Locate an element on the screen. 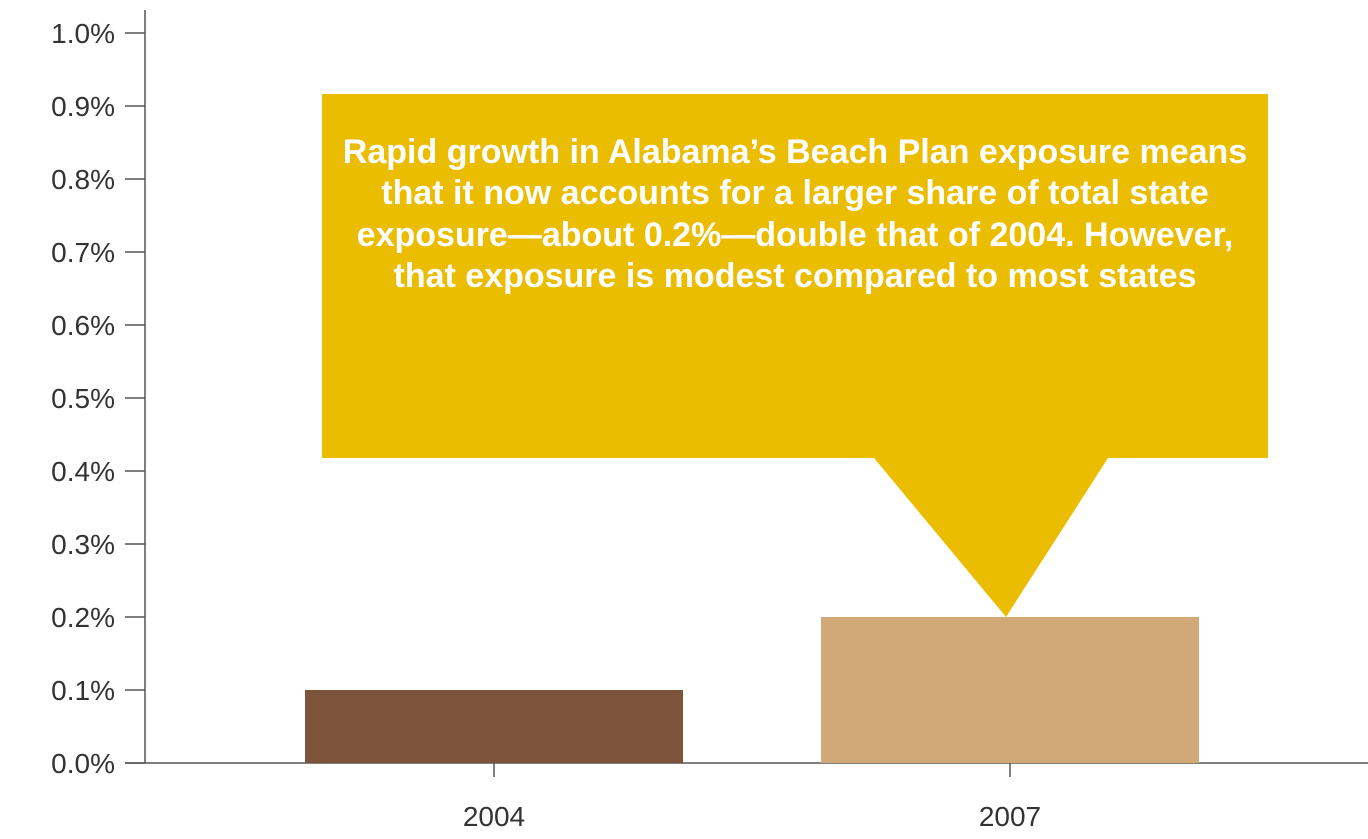  y-tick-label: 0.0% is located at coordinates (83, 763).